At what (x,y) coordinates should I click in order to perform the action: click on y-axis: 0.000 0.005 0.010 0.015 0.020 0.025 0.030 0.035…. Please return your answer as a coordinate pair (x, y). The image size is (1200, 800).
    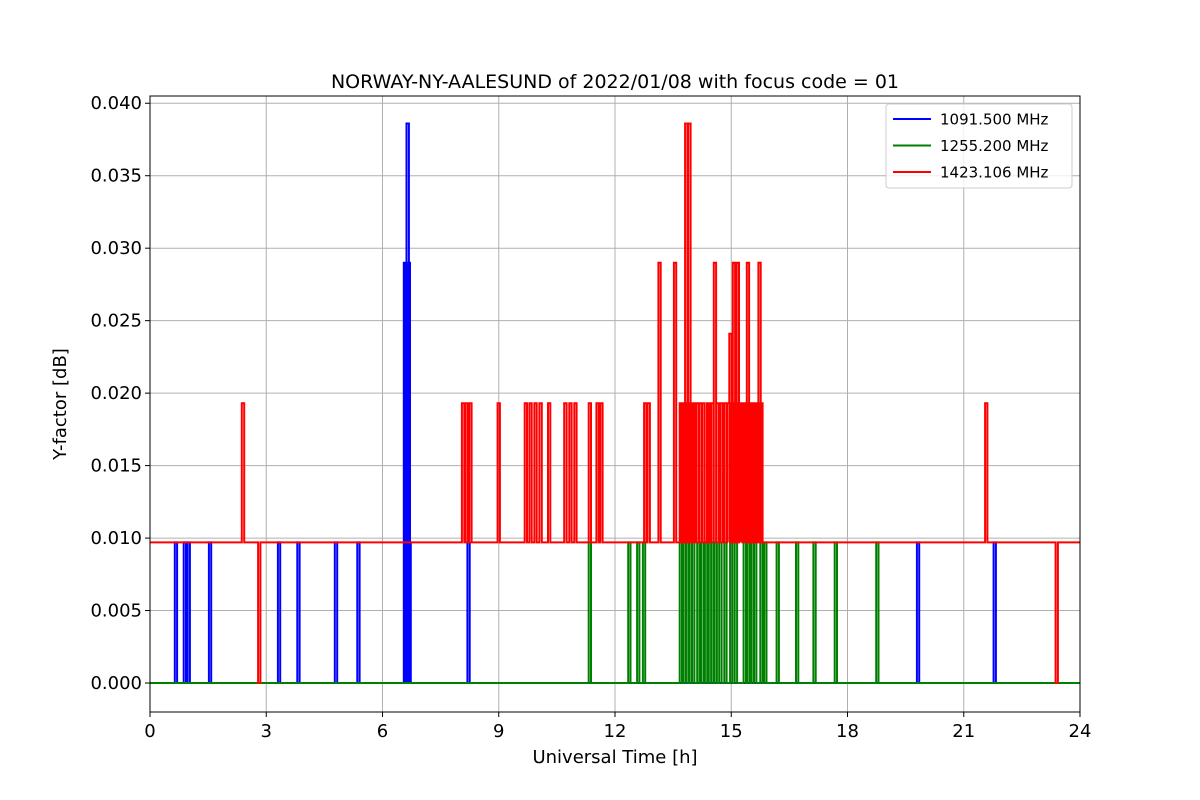
    Looking at the image, I should click on (120, 393).